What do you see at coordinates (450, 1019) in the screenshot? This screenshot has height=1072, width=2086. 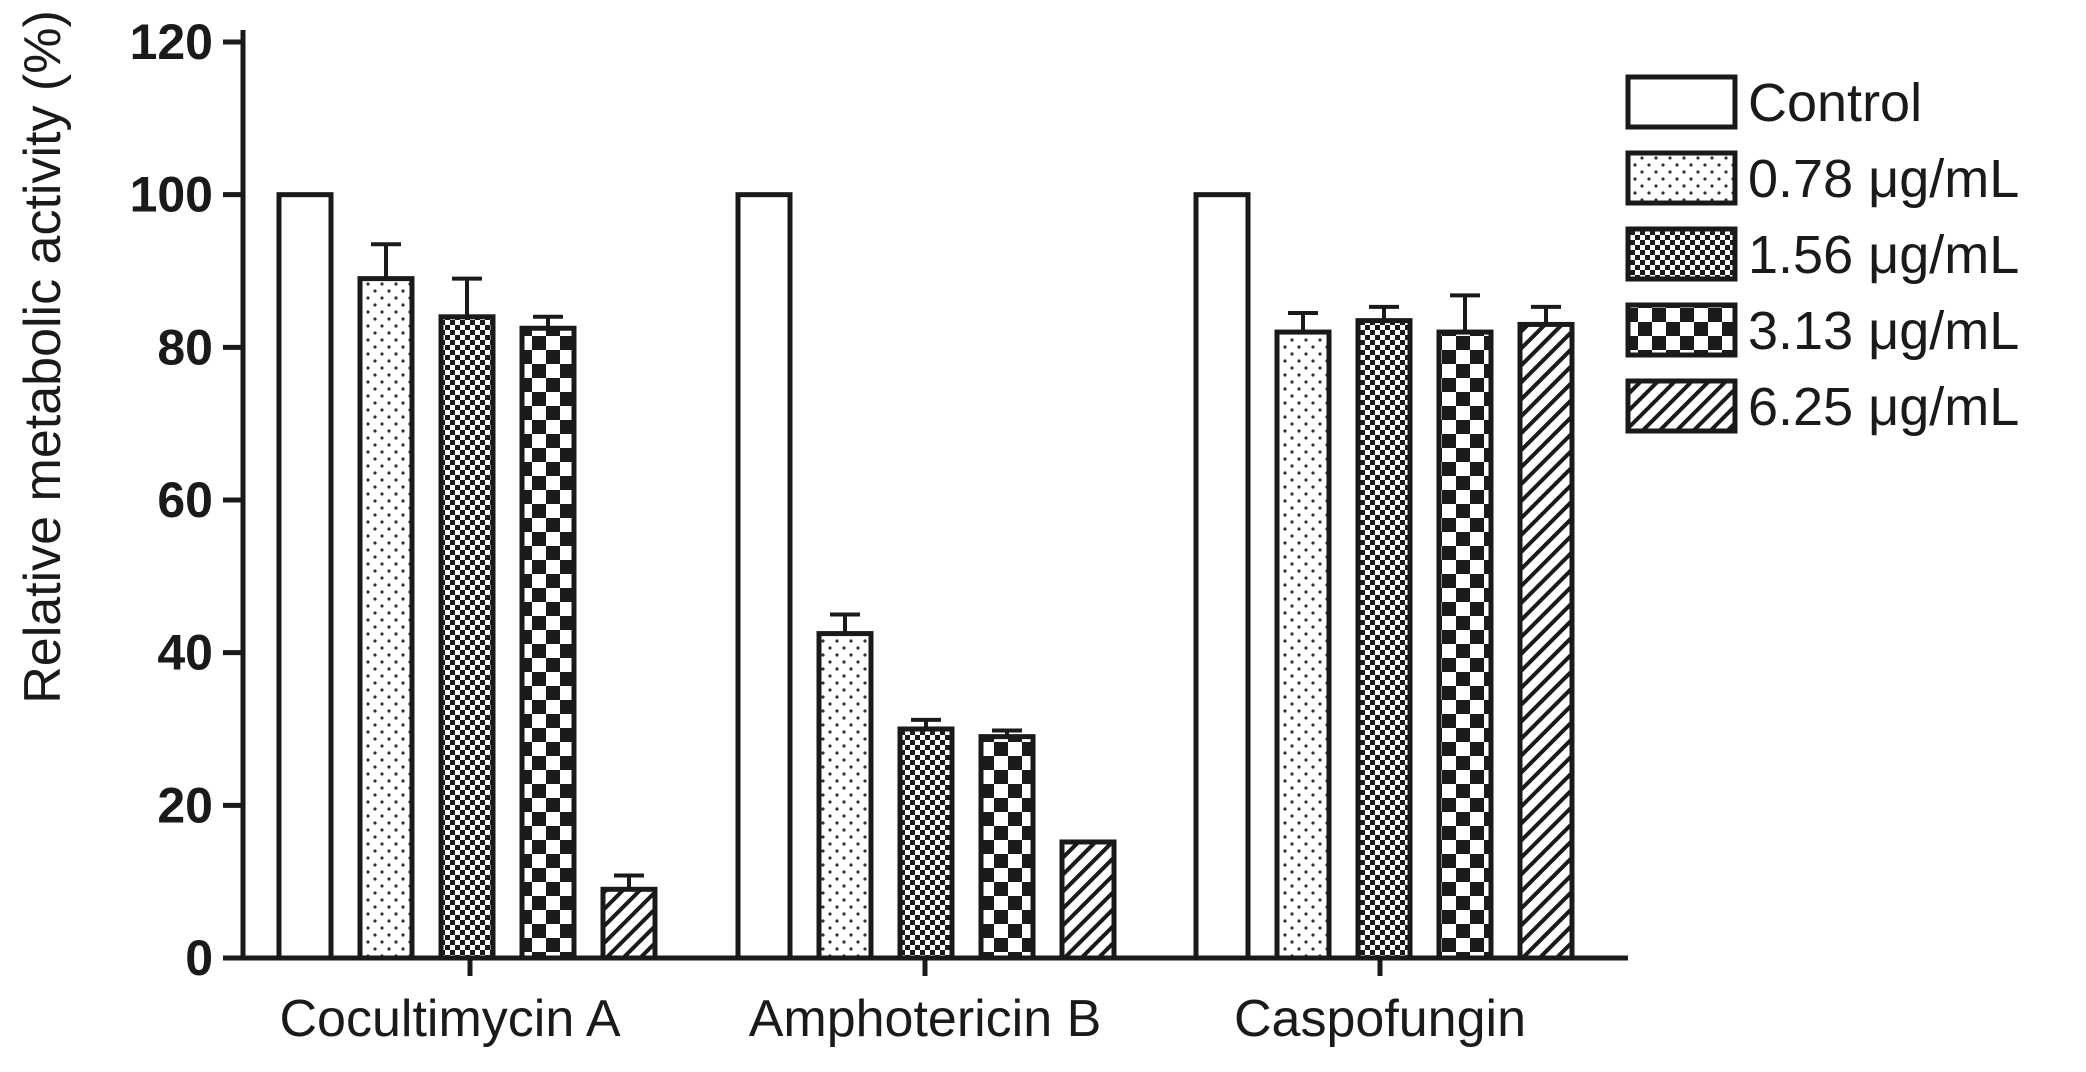 I see `x-category-label: Cocultimycin A` at bounding box center [450, 1019].